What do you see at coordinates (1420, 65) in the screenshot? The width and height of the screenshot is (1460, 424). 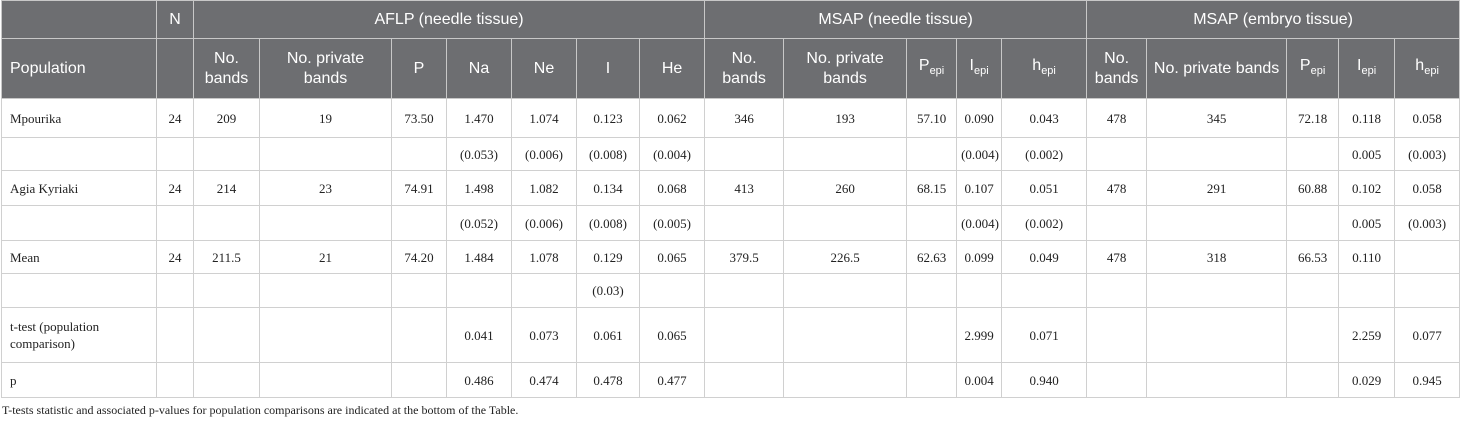 I see `header-text: h` at bounding box center [1420, 65].